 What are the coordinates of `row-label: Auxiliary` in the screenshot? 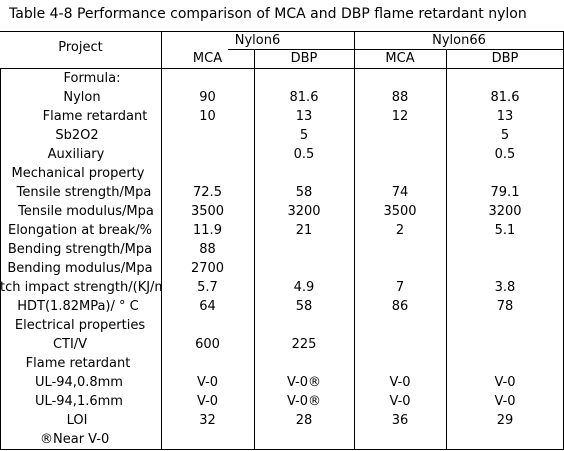 It's located at (76, 154).